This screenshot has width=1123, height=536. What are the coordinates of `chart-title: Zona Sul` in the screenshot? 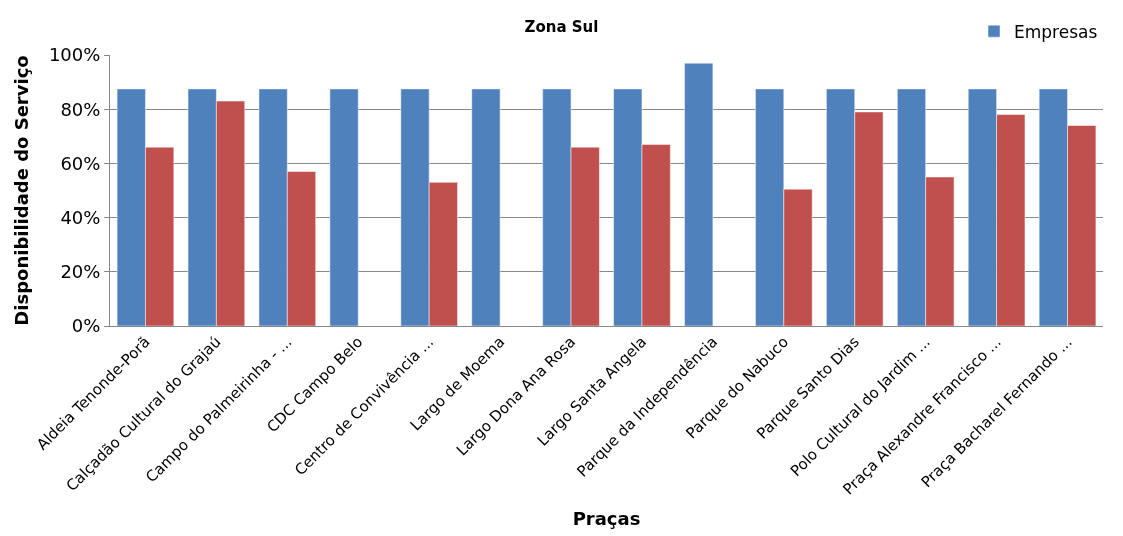 It's located at (561, 26).